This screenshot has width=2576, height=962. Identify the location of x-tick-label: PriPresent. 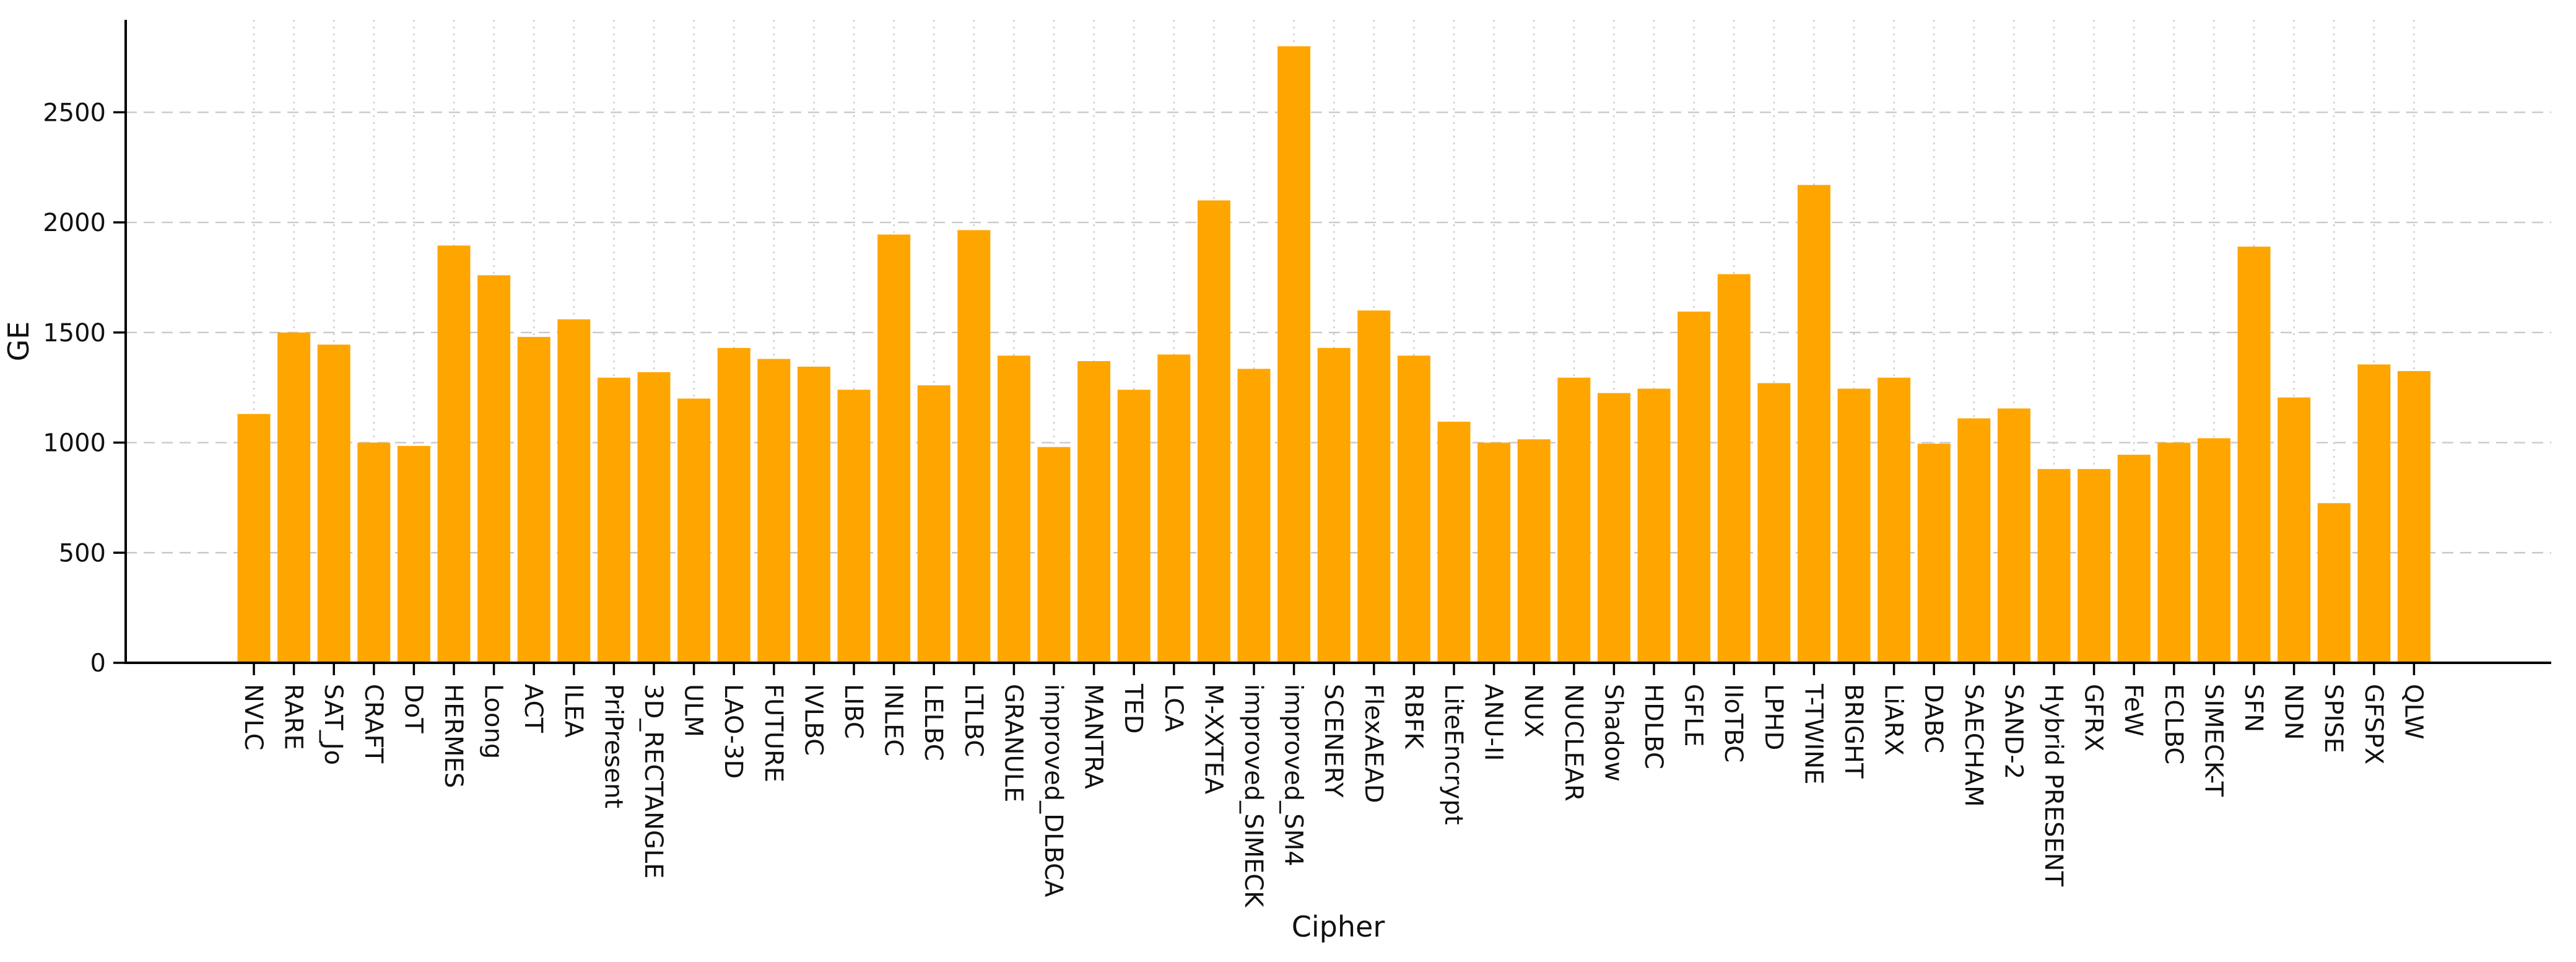
(613, 746).